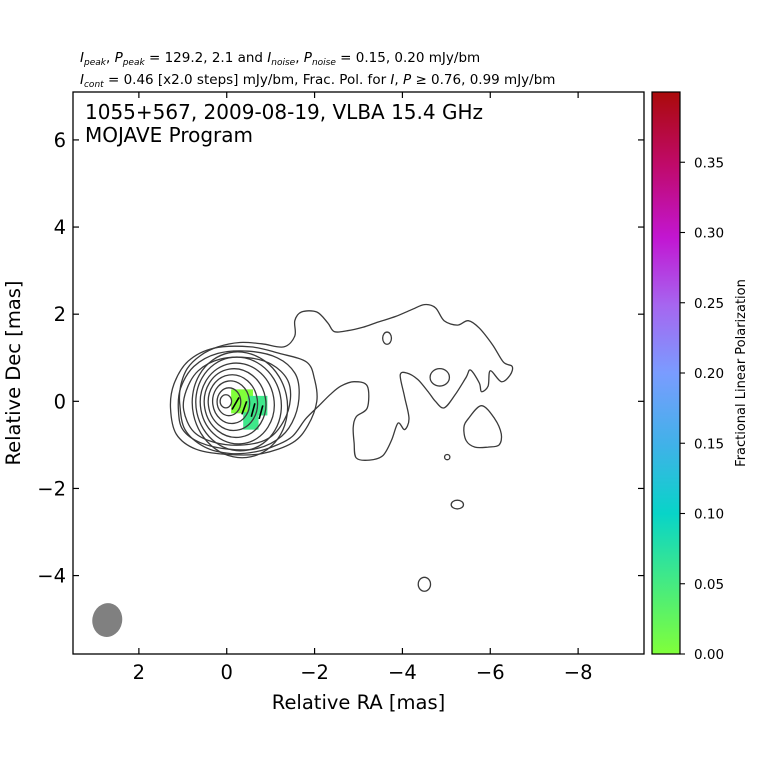 This screenshot has width=760, height=760. What do you see at coordinates (107, 620) in the screenshot?
I see `beam-ellipse` at bounding box center [107, 620].